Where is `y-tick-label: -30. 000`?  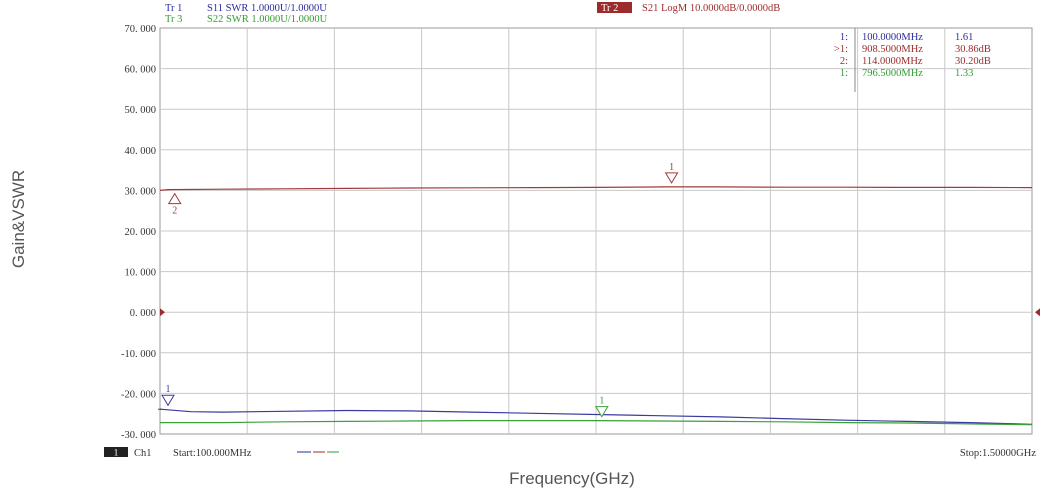
y-tick-label: -30. 000 is located at coordinates (138, 435).